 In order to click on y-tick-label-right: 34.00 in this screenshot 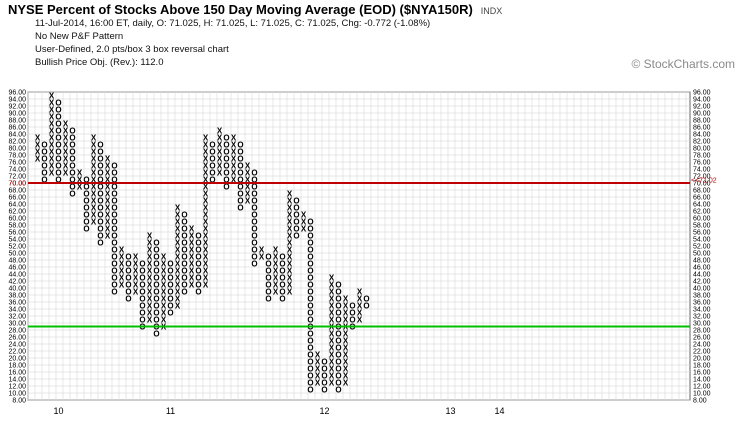, I will do `click(702, 310)`.